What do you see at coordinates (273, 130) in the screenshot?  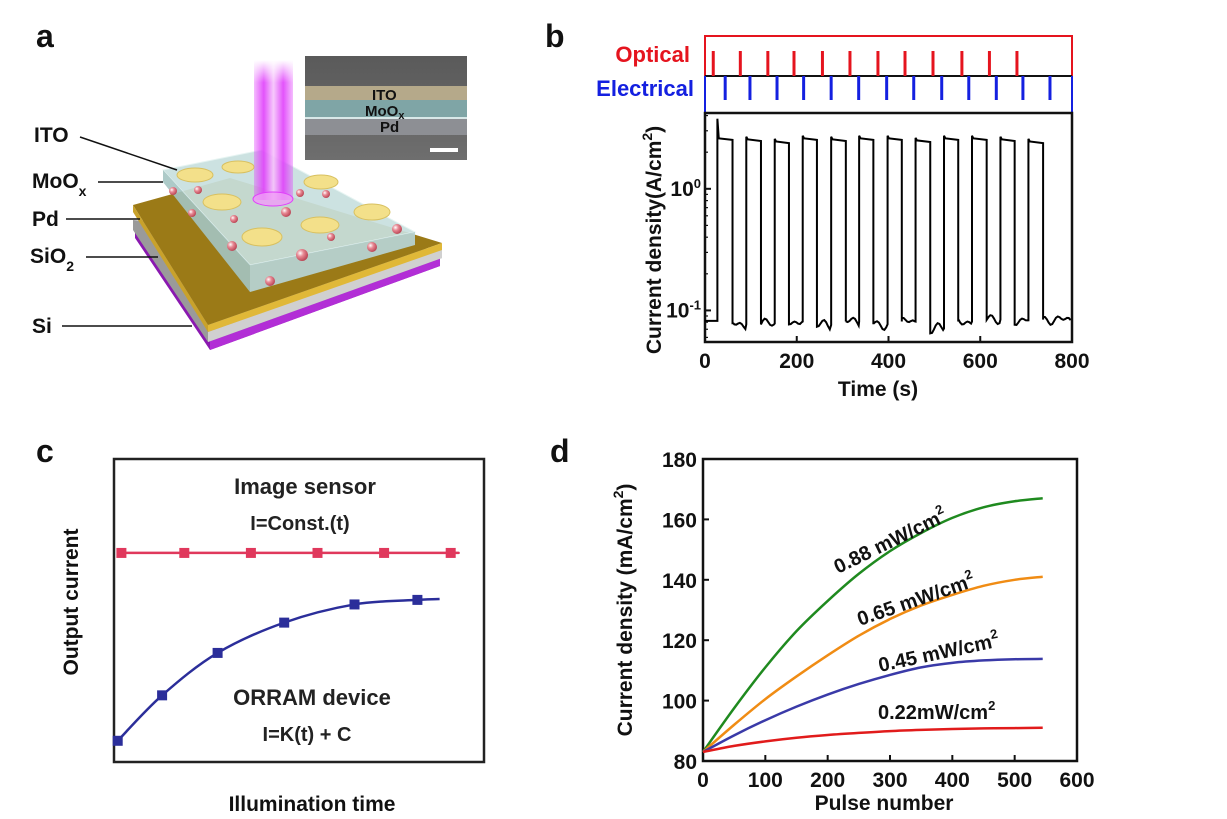 I see `light-beam` at bounding box center [273, 130].